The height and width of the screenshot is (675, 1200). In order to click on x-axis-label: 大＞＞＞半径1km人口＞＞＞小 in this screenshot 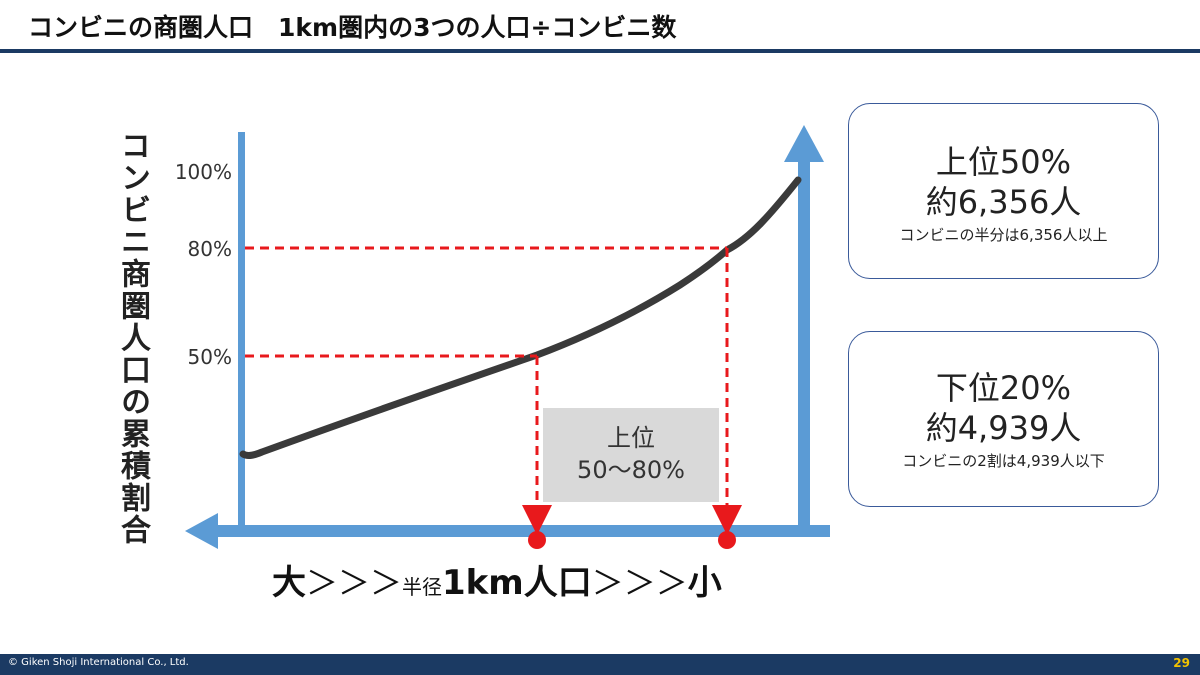, I will do `click(497, 579)`.